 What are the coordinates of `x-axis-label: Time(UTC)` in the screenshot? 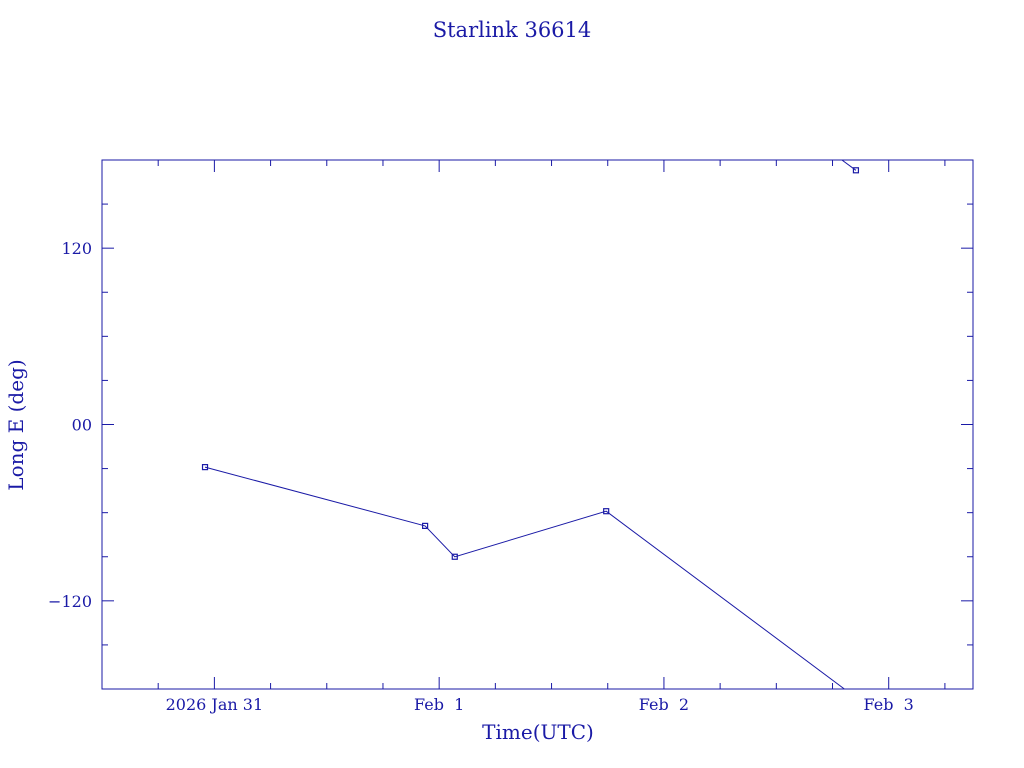 It's located at (538, 732).